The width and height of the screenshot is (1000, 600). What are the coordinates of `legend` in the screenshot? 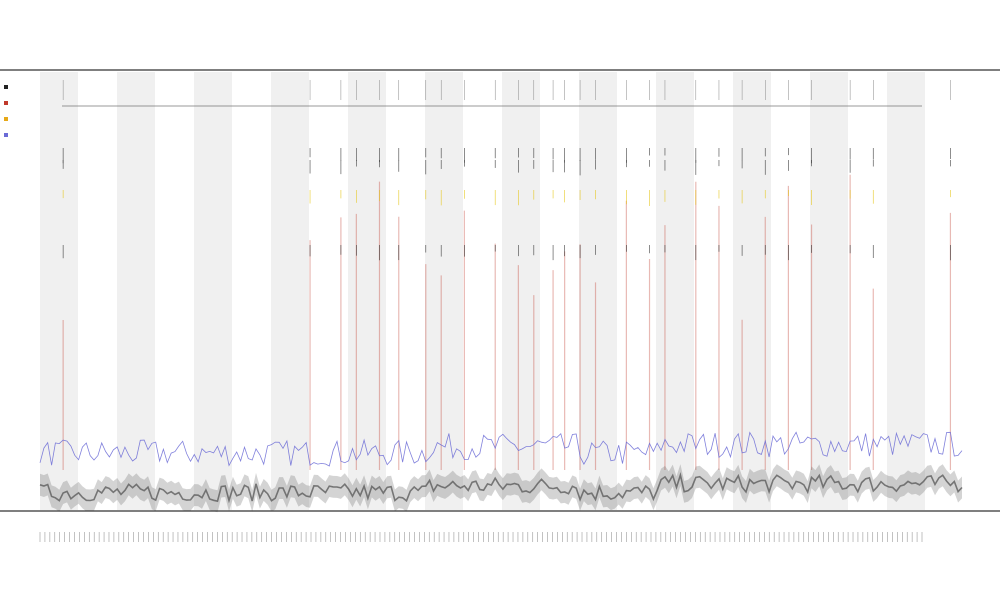 It's located at (6, 111).